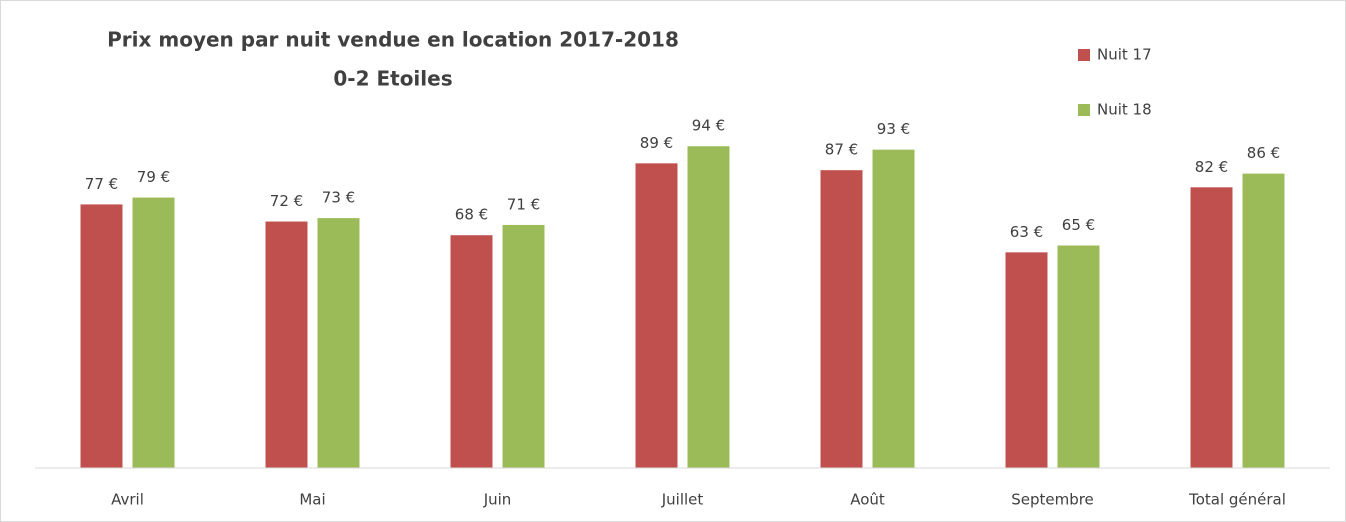 This screenshot has height=522, width=1346. What do you see at coordinates (893, 129) in the screenshot?
I see `data-label: 93 €` at bounding box center [893, 129].